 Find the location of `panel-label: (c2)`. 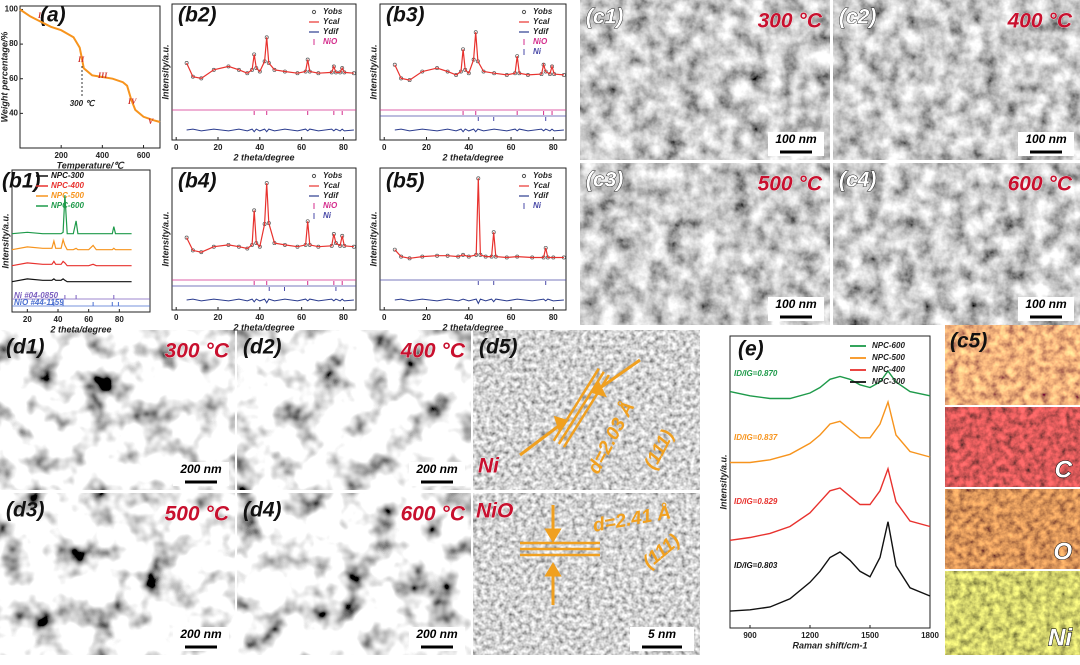

panel-label: (c2) is located at coordinates (857, 17).